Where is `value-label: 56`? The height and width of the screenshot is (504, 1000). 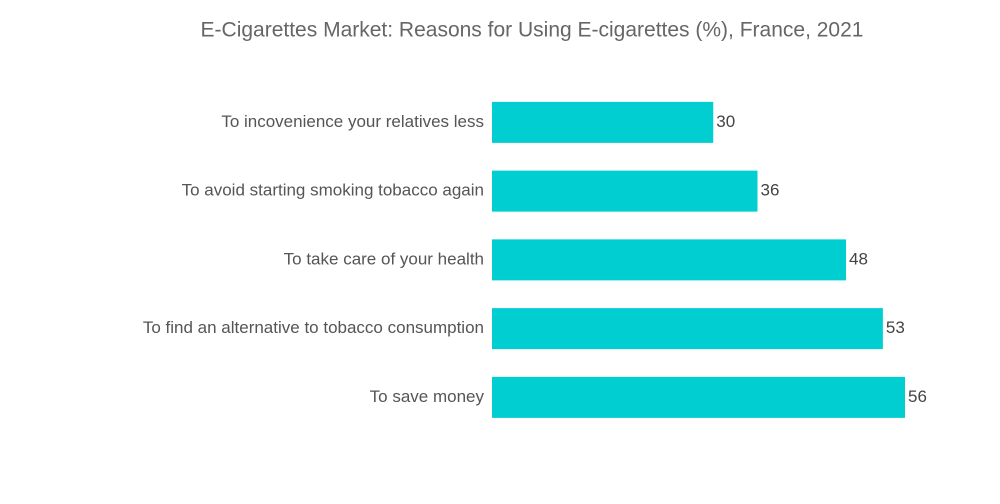
value-label: 56 is located at coordinates (917, 396).